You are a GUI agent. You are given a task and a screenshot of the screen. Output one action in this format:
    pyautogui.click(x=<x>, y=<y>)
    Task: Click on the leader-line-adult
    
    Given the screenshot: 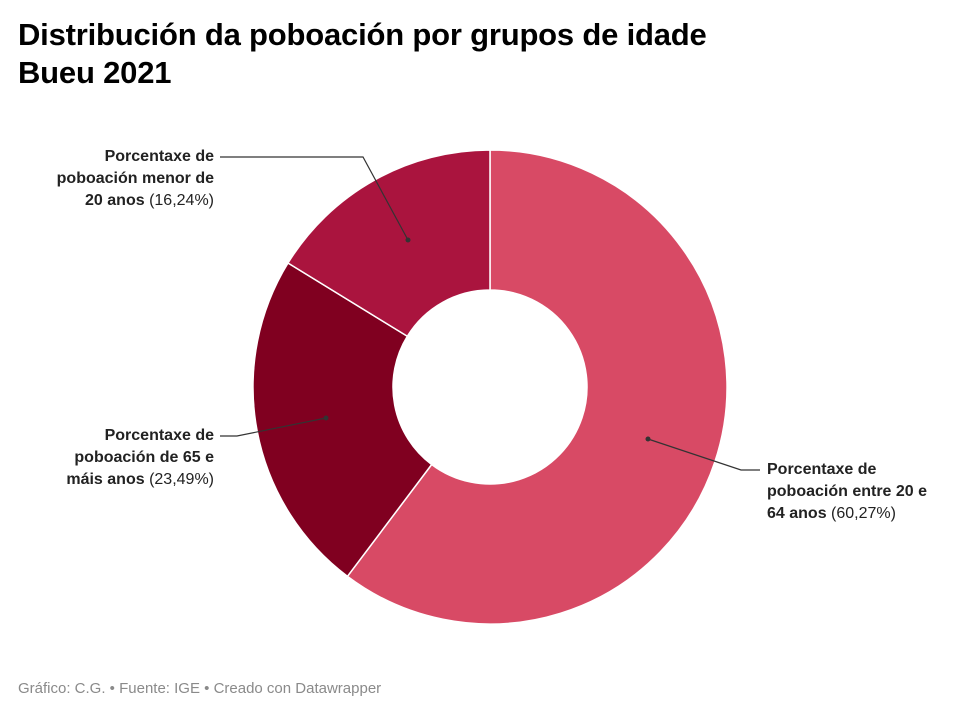 What is the action you would take?
    pyautogui.click(x=703, y=454)
    